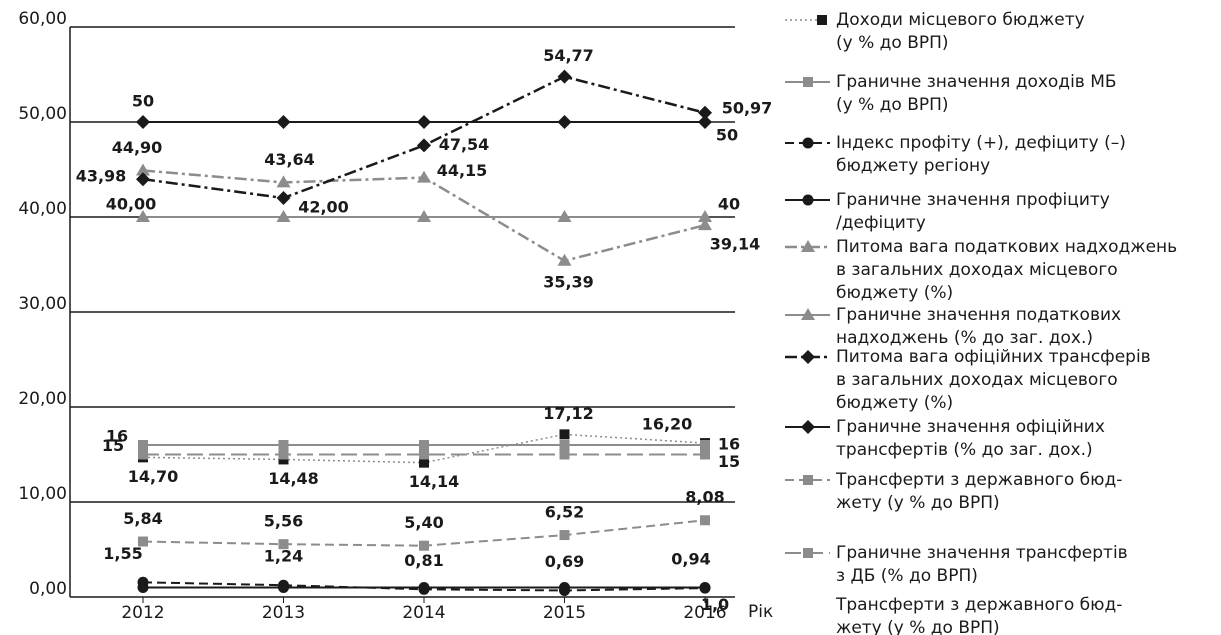  Describe the element at coordinates (42, 494) in the screenshot. I see `y-tick-label: 10,00` at that location.